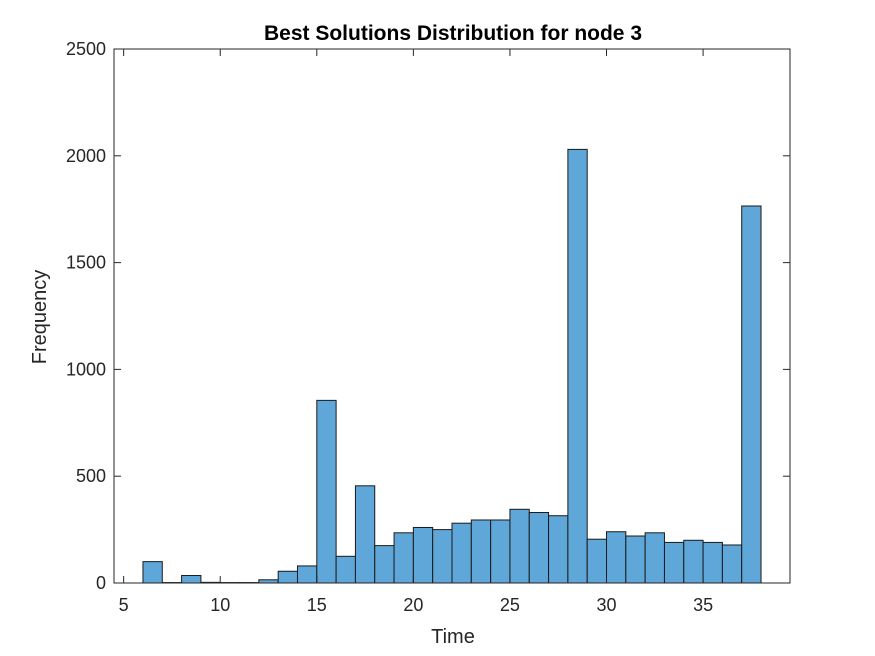 The image size is (875, 656). I want to click on x-tick-label: 10, so click(220, 605).